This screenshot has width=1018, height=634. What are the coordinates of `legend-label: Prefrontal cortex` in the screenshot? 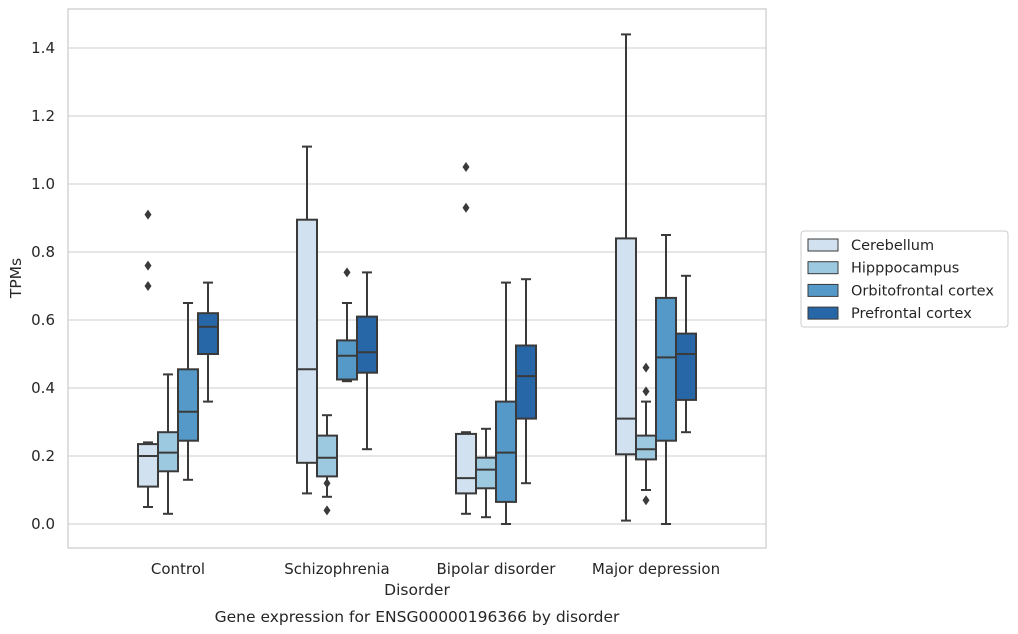 It's located at (911, 314).